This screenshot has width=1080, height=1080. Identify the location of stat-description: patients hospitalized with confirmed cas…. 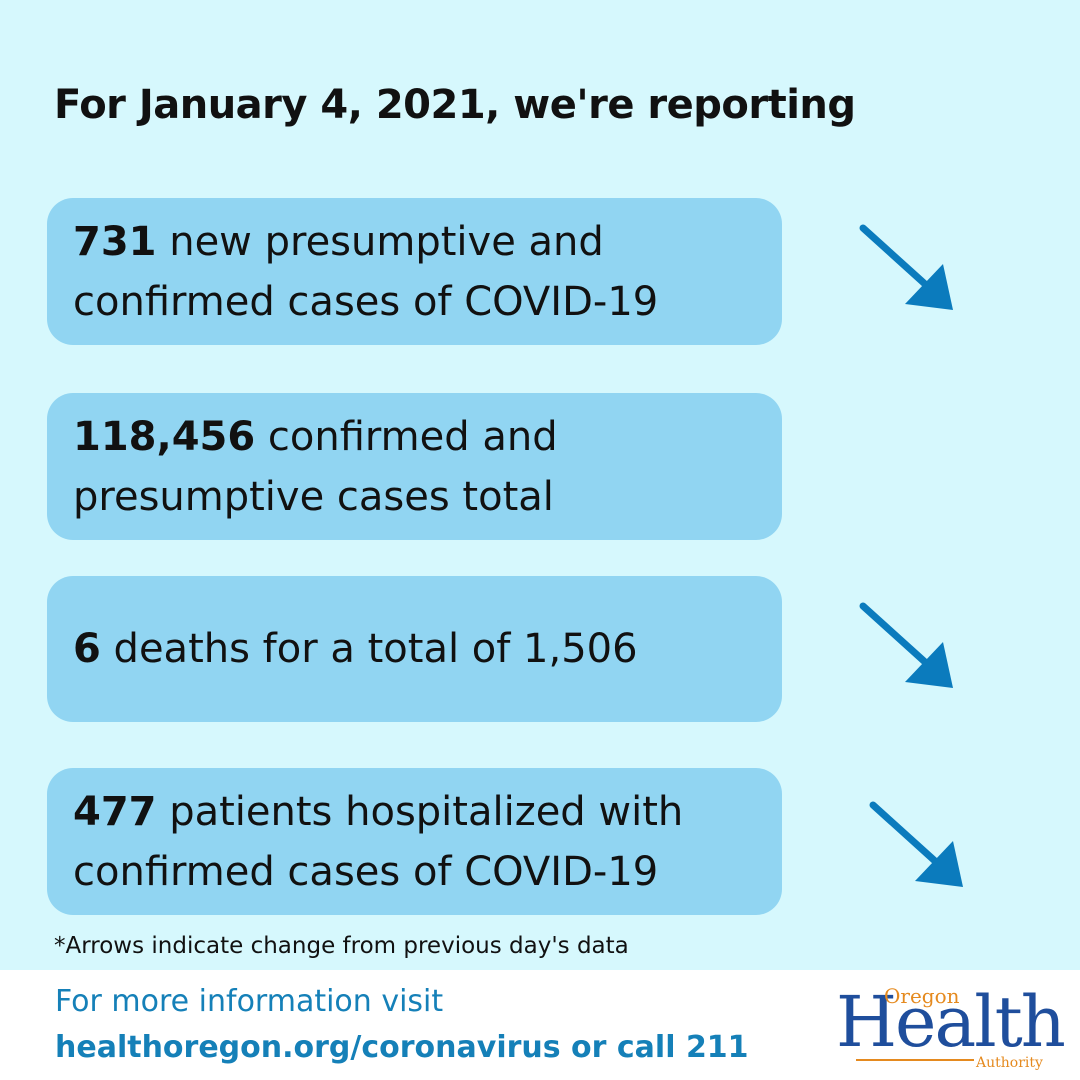
(378, 841).